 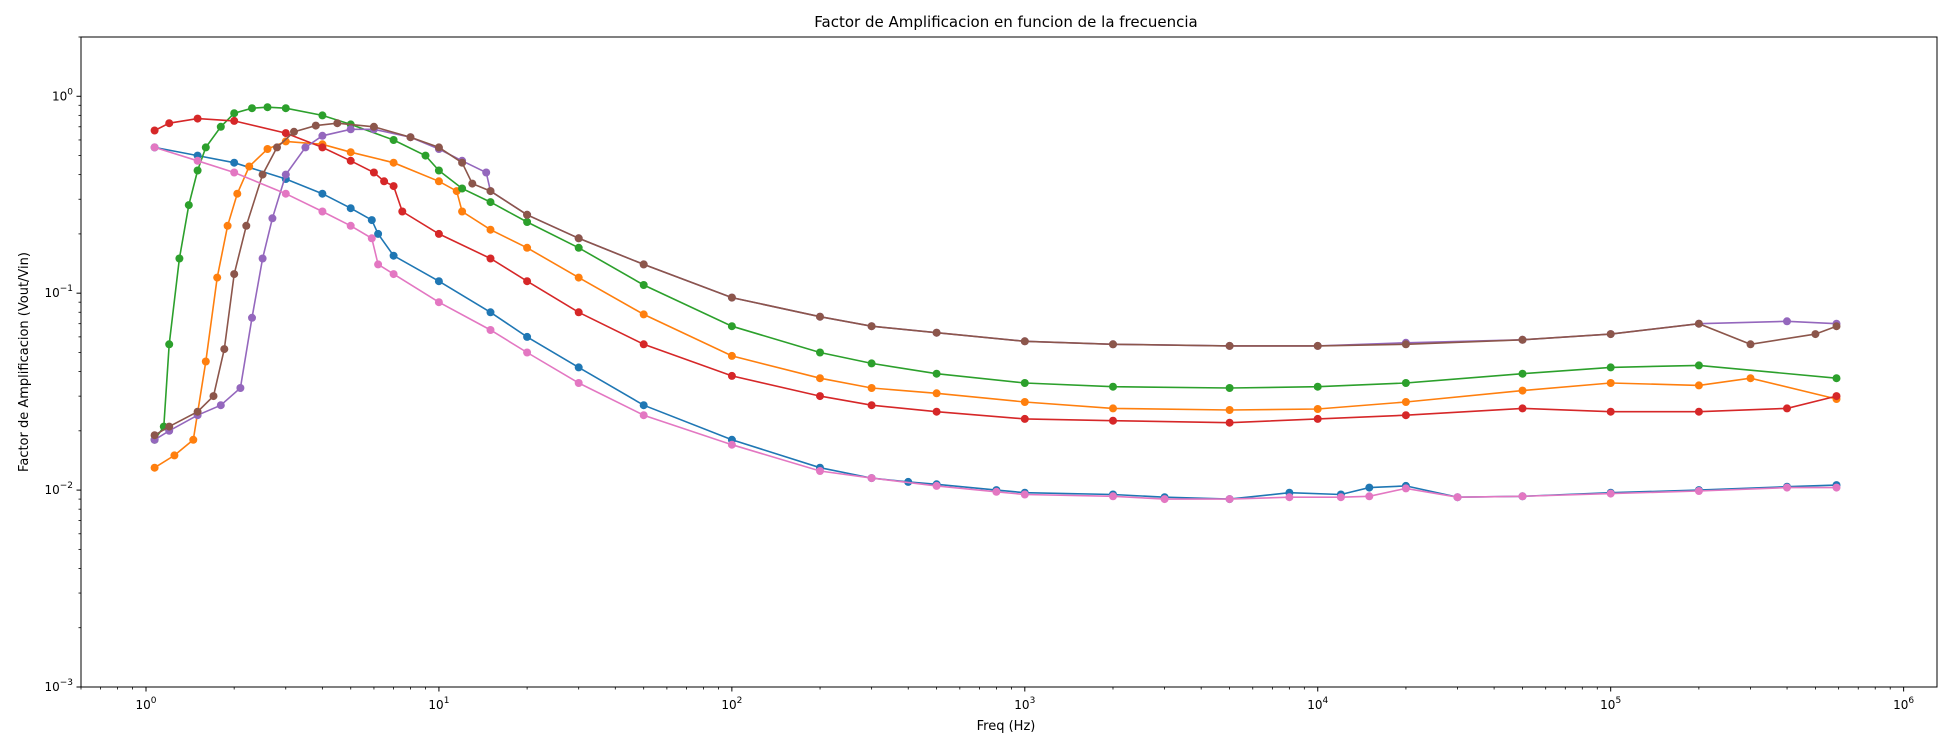 I want to click on y-axis-label: Factor de Amplificacion (Vout/Vin), so click(x=24, y=362).